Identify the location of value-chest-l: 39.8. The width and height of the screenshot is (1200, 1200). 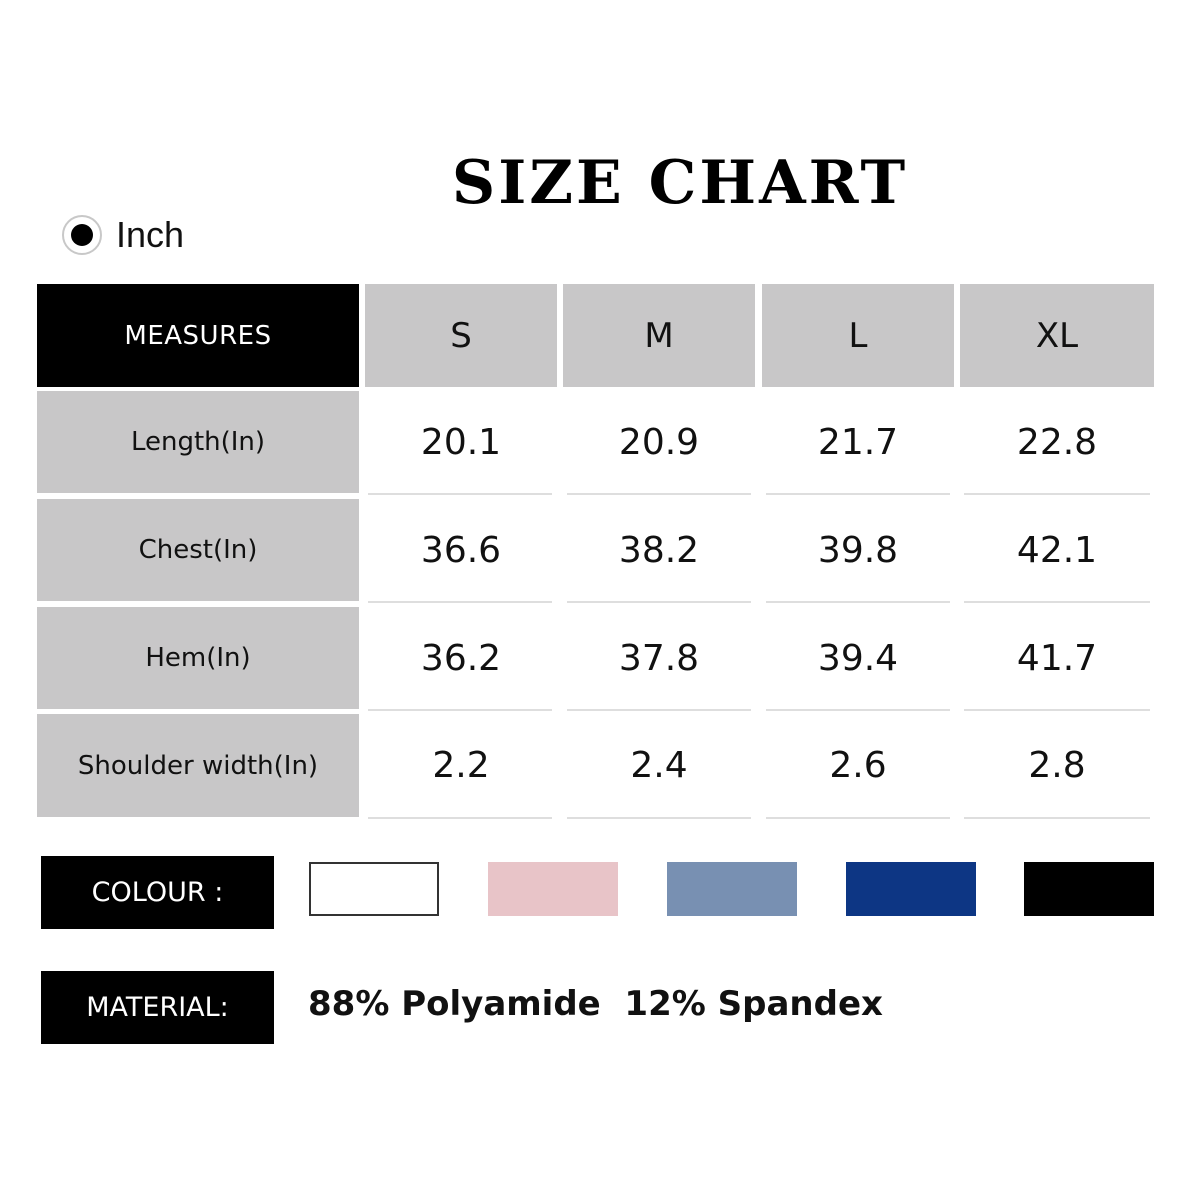
(858, 550).